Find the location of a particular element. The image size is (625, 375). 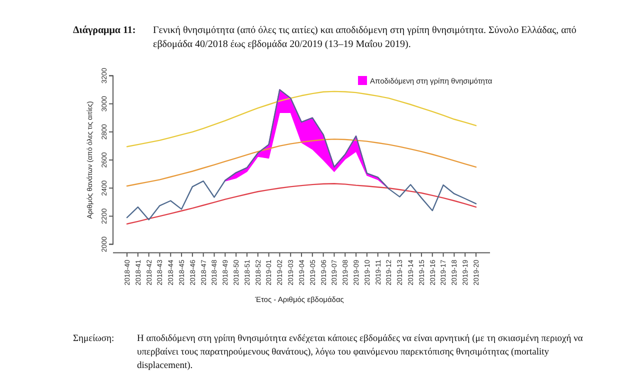

text: Σημείωση: is located at coordinates (93, 339).